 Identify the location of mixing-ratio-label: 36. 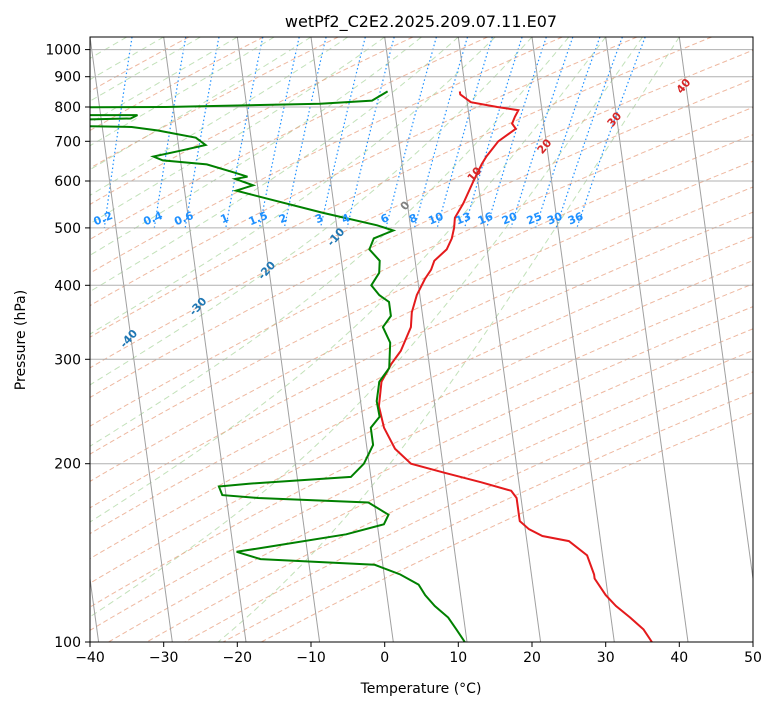
(575, 219).